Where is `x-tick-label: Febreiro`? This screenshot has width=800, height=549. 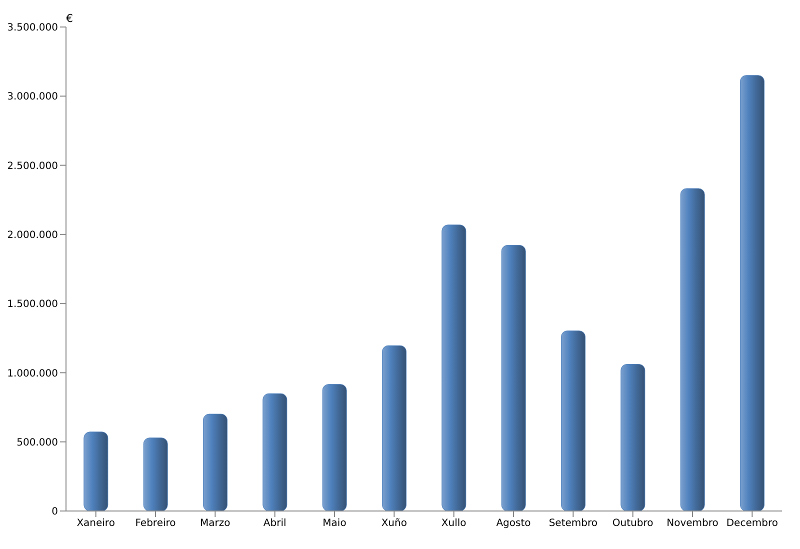 x-tick-label: Febreiro is located at coordinates (155, 524).